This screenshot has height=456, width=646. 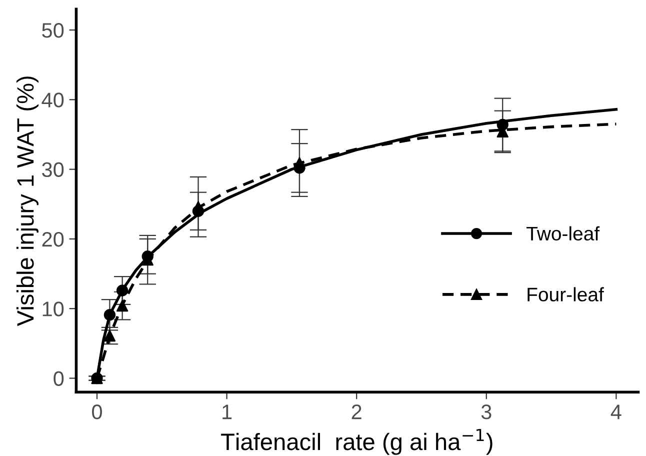 What do you see at coordinates (616, 412) in the screenshot?
I see `x-tick-label: 4` at bounding box center [616, 412].